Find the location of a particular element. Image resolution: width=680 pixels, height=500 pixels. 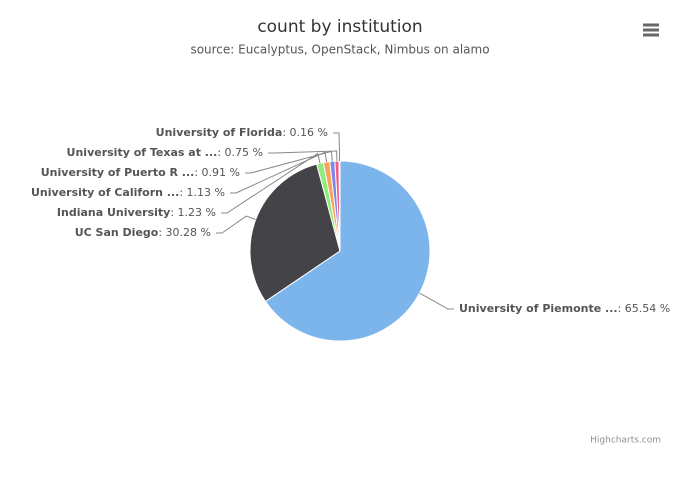

label-name: University of Florida is located at coordinates (219, 132).